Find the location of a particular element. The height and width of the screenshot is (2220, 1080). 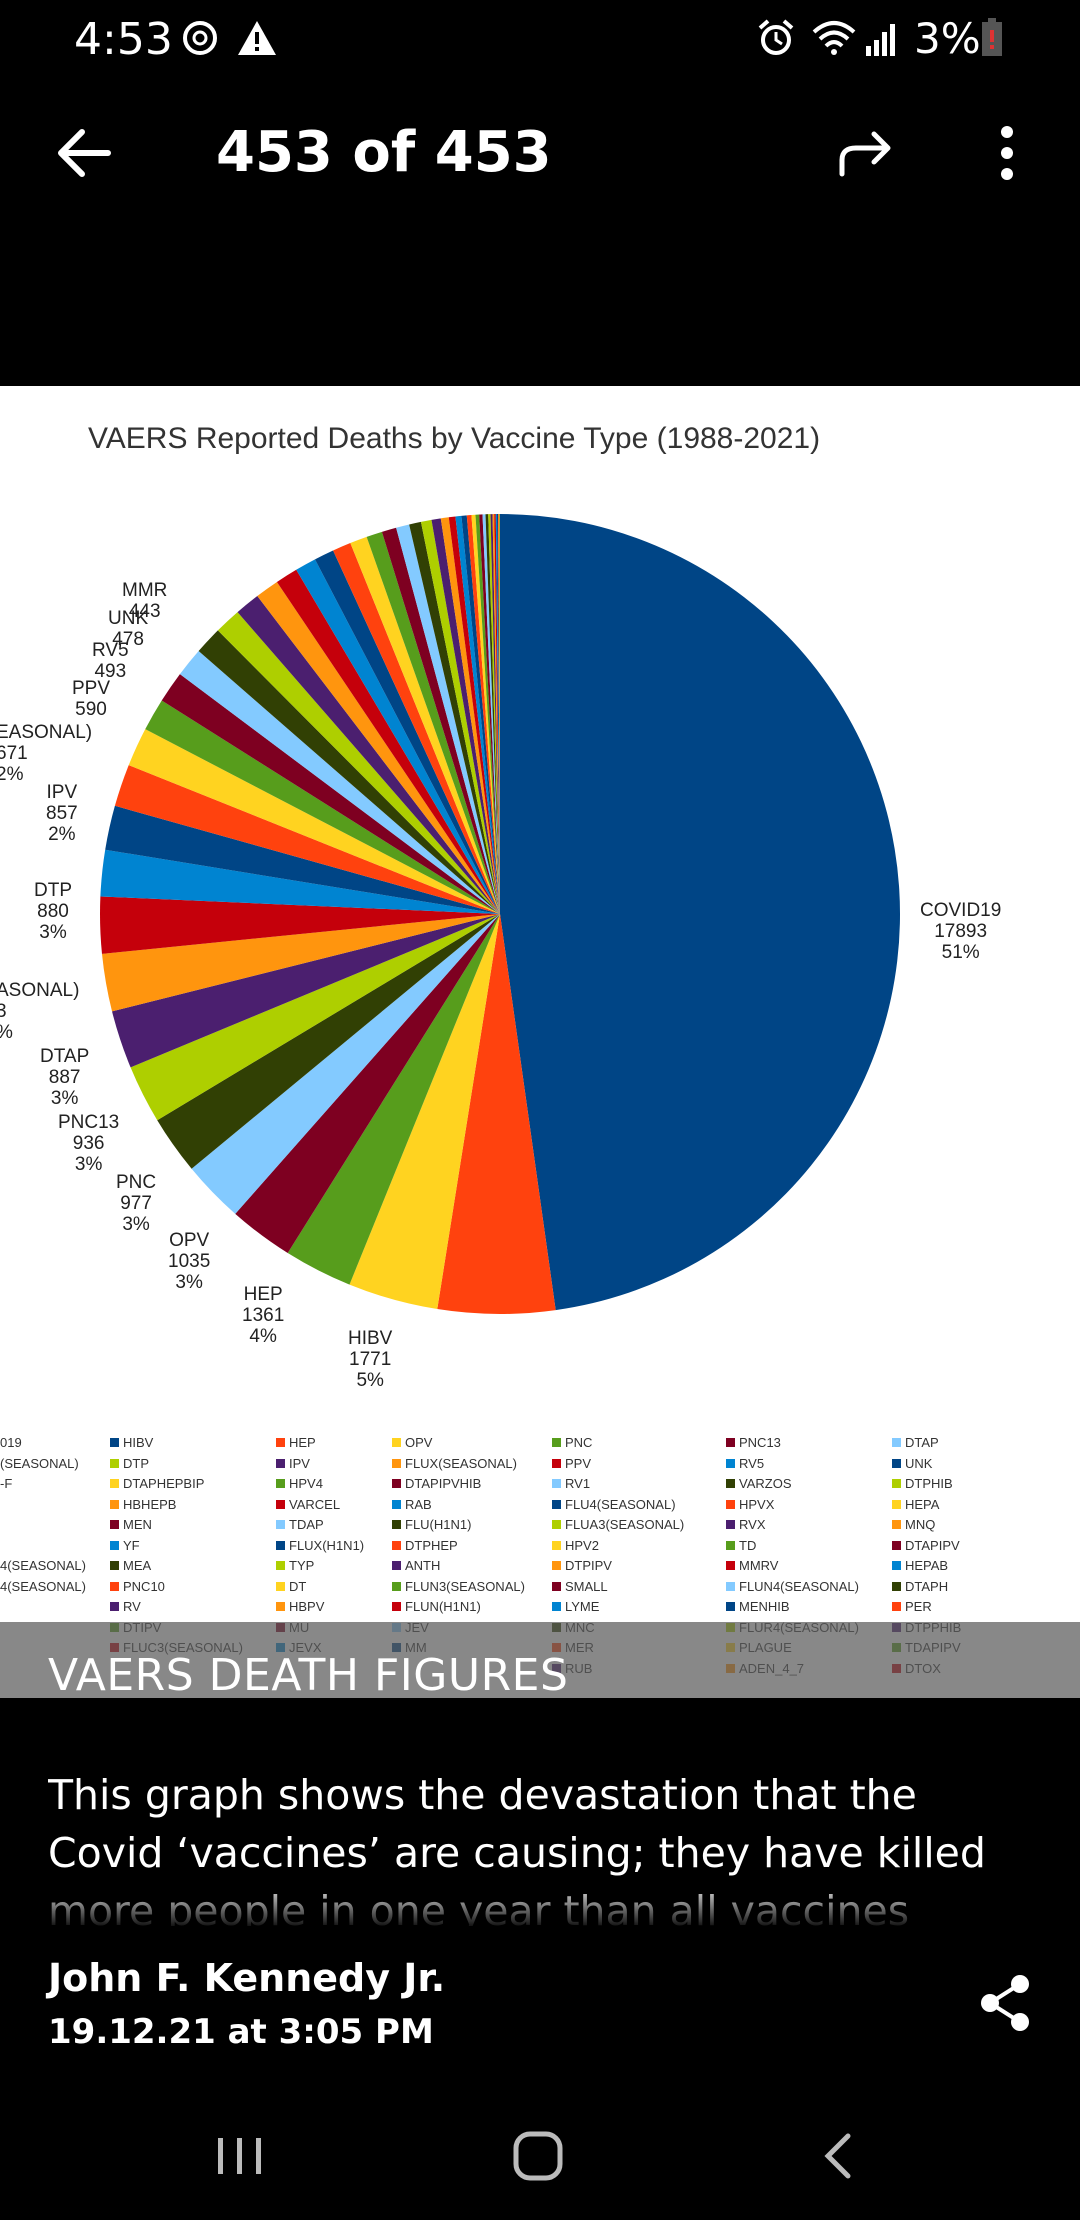

legend-item: DTPHIB is located at coordinates (922, 1484).